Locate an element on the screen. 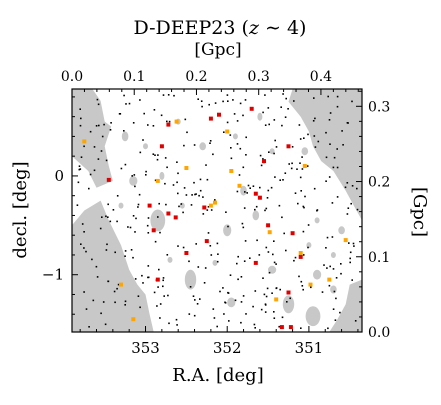 This screenshot has height=405, width=441. y-tick-label: −1 is located at coordinates (53, 275).